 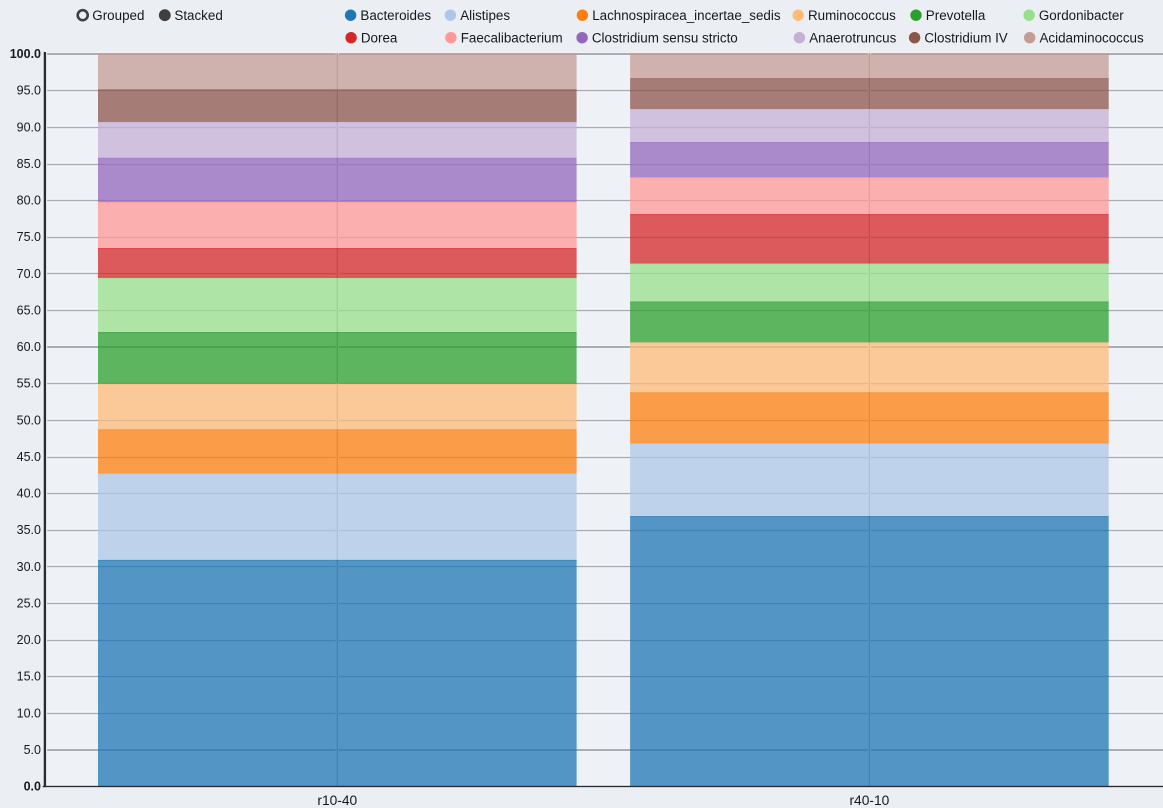 What do you see at coordinates (29, 457) in the screenshot?
I see `svg-text: 45.0` at bounding box center [29, 457].